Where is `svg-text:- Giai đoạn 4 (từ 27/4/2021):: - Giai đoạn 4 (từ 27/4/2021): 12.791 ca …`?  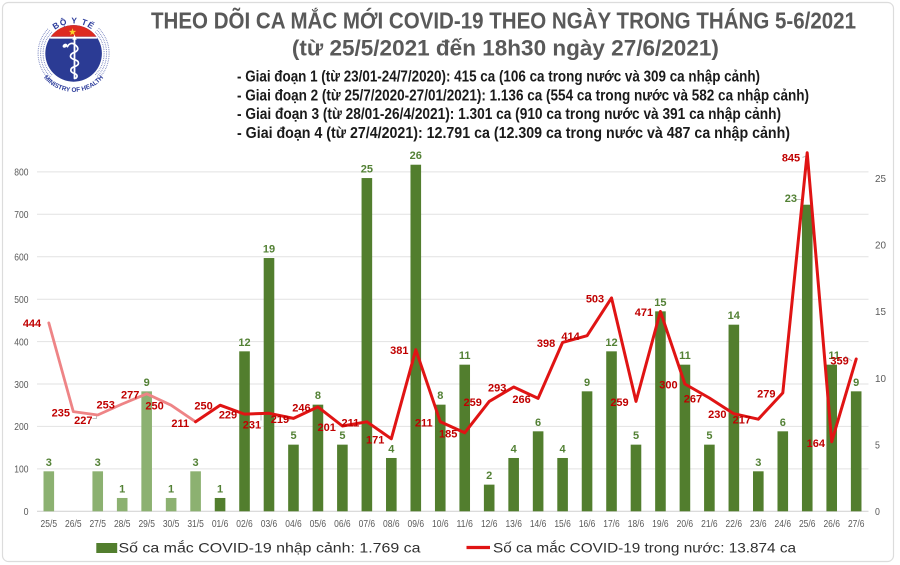 svg-text:- Giai đoạn 4 (từ 27/4/2021):: - Giai đoạn 4 (từ 27/4/2021): 12.791 ca … is located at coordinates (513, 133).